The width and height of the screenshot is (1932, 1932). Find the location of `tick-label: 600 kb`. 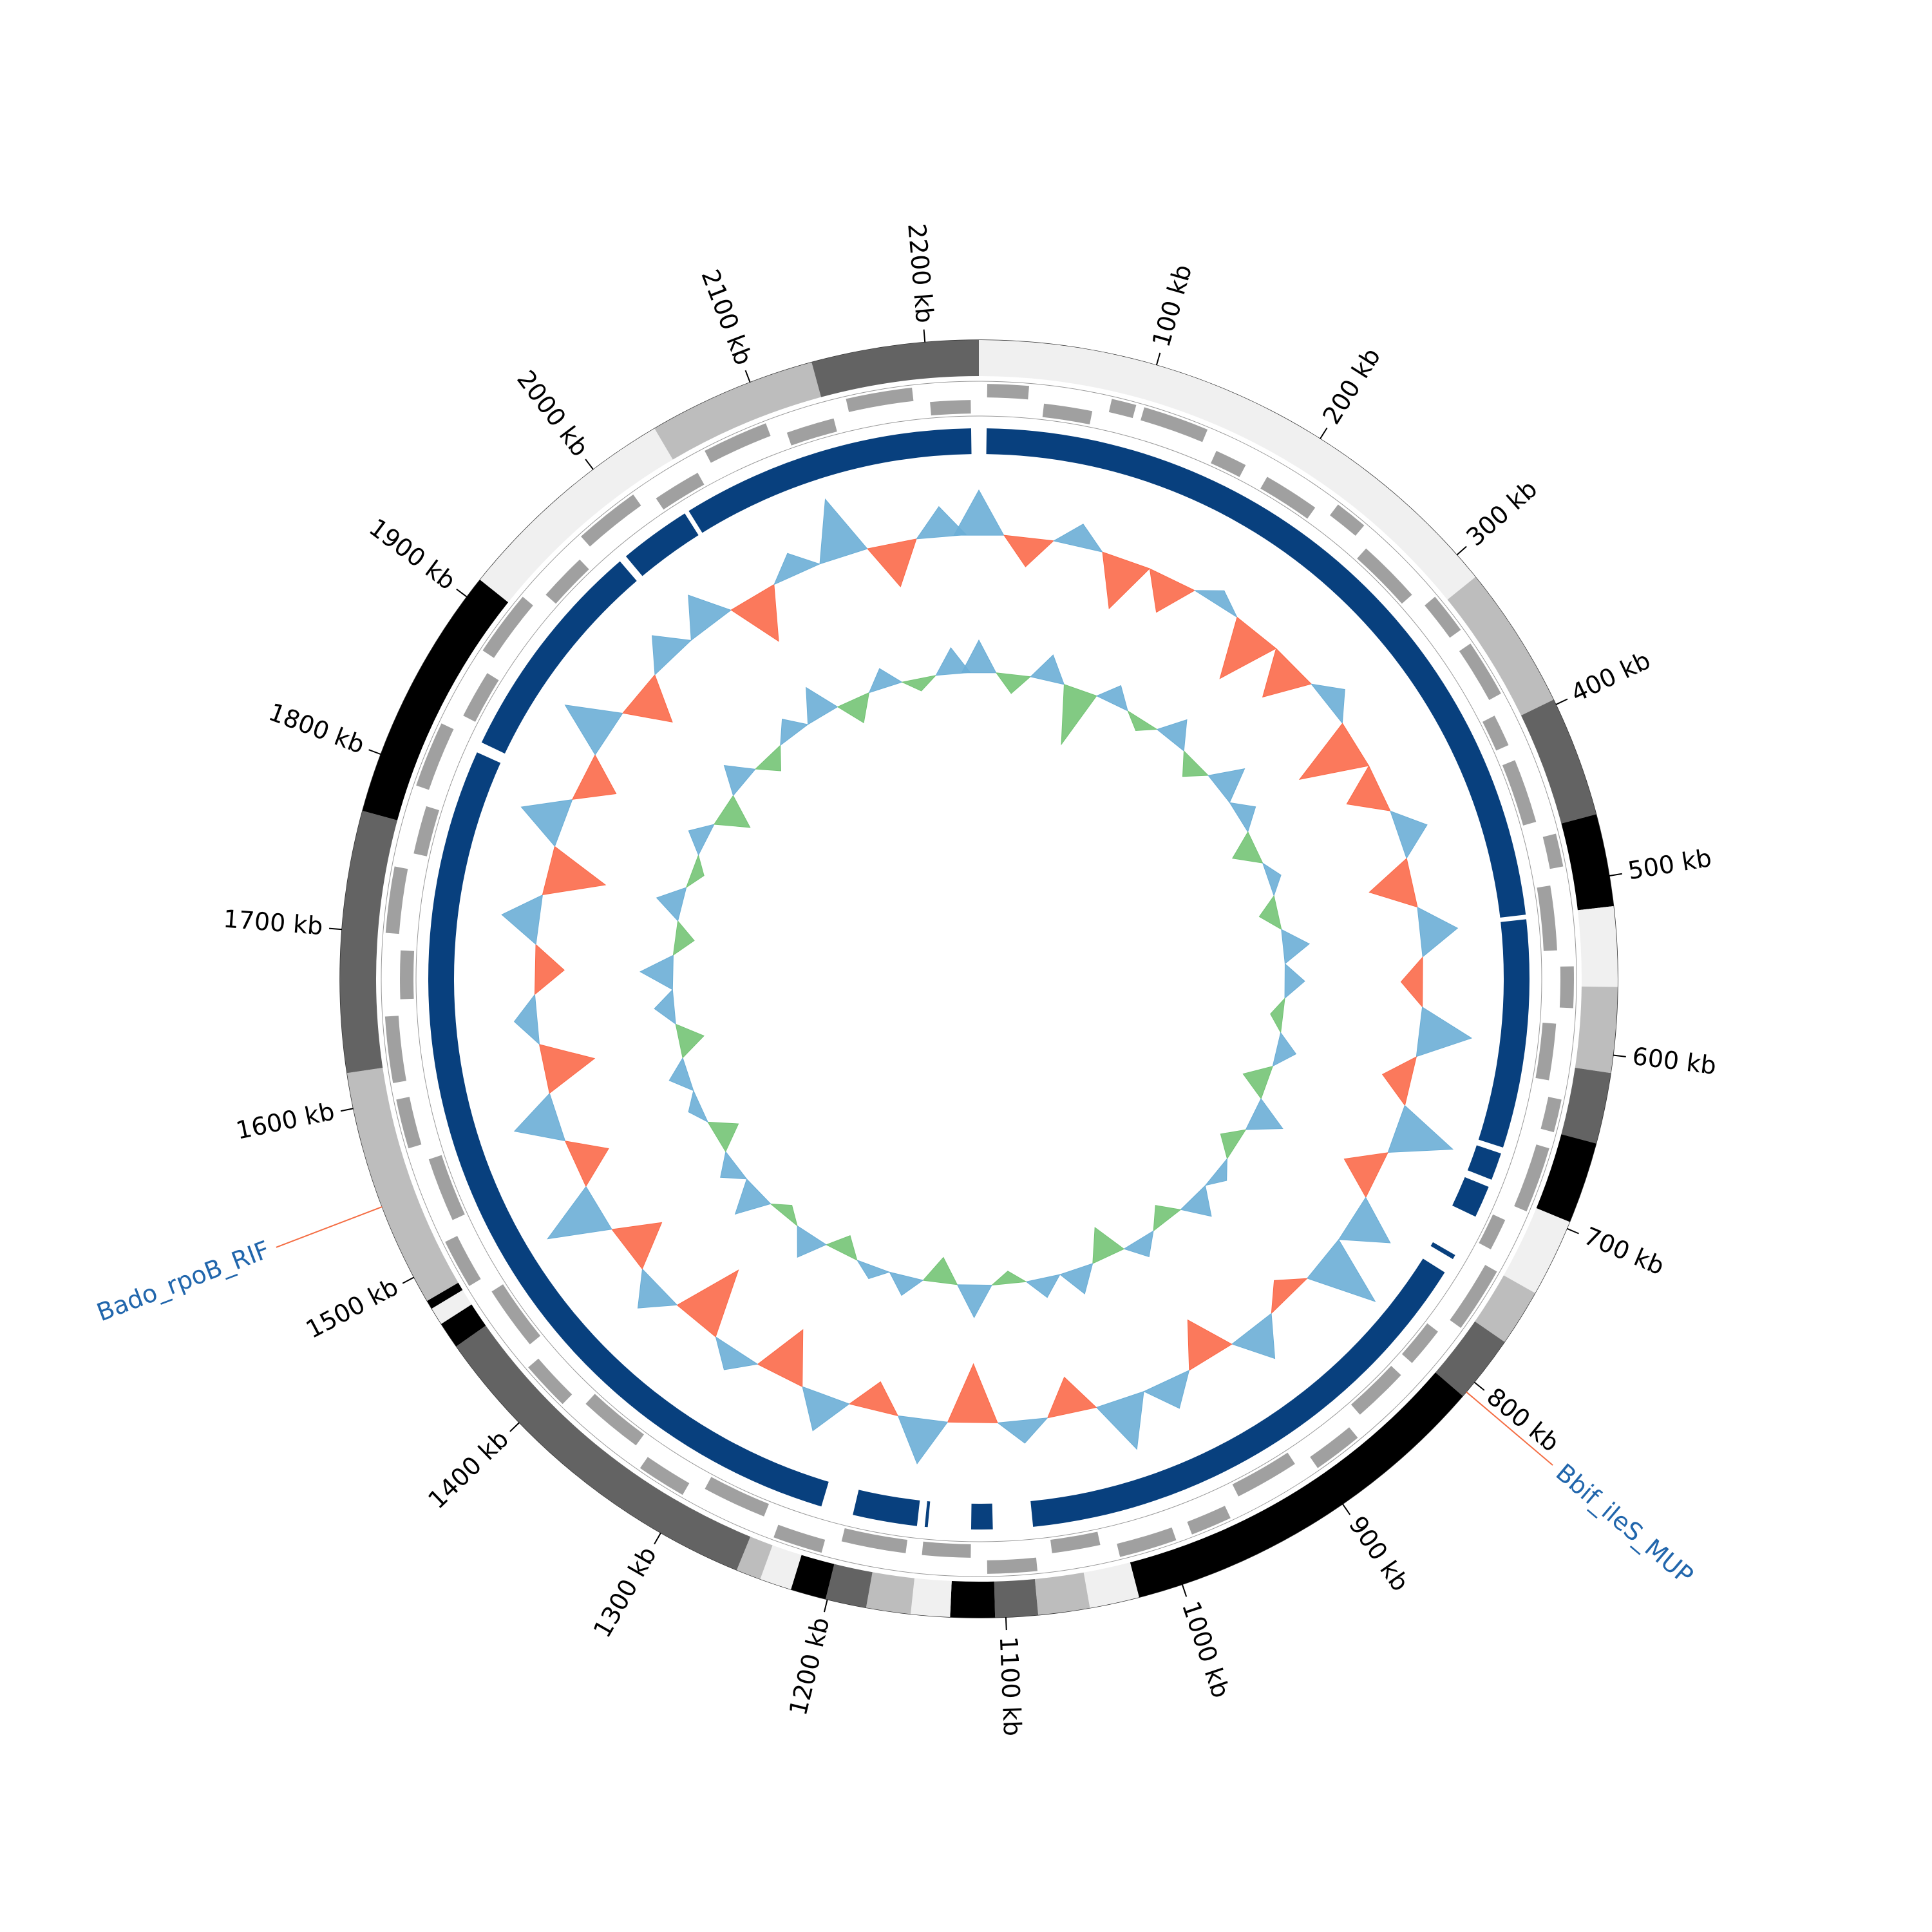

tick-label: 600 kb is located at coordinates (1675, 1061).